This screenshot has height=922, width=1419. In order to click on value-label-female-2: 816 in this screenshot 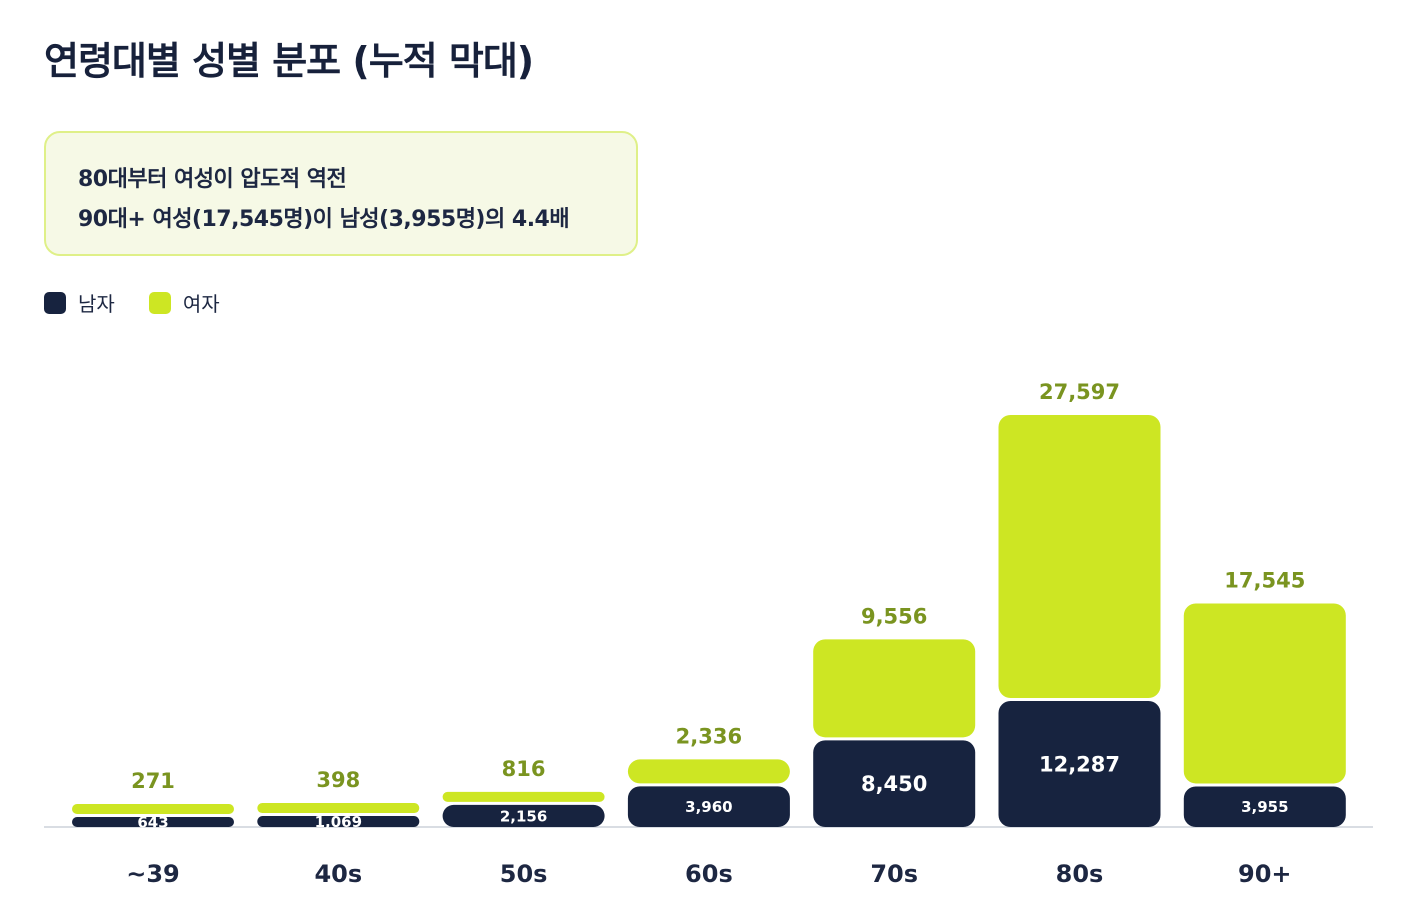, I will do `click(524, 769)`.